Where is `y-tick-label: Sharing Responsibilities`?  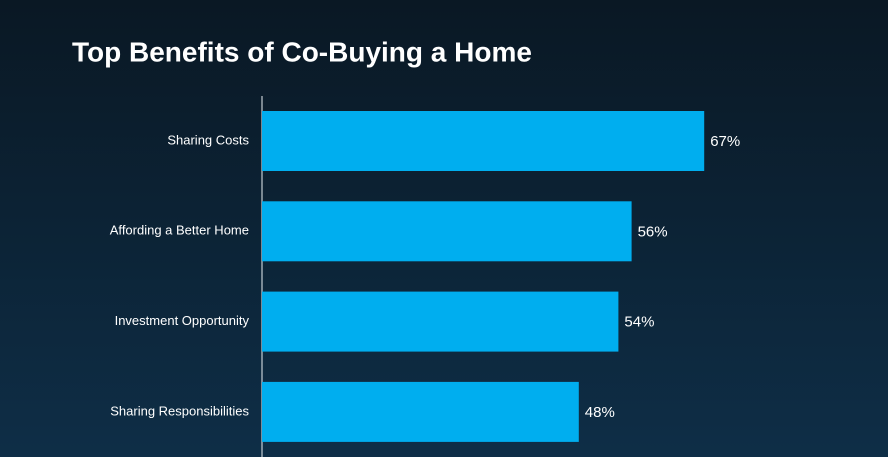 y-tick-label: Sharing Responsibilities is located at coordinates (179, 410).